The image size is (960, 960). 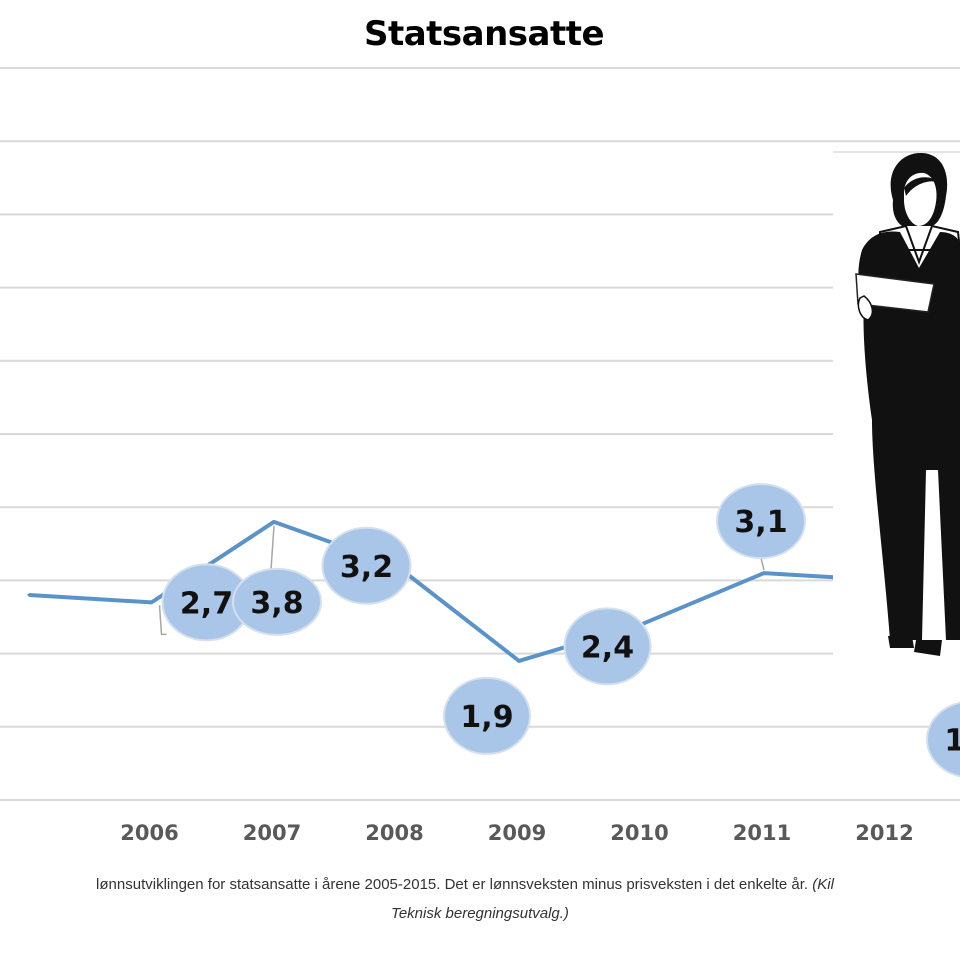 I want to click on x-axis-ticks: 200620072008200920102011201220132014, so click(x=516, y=833).